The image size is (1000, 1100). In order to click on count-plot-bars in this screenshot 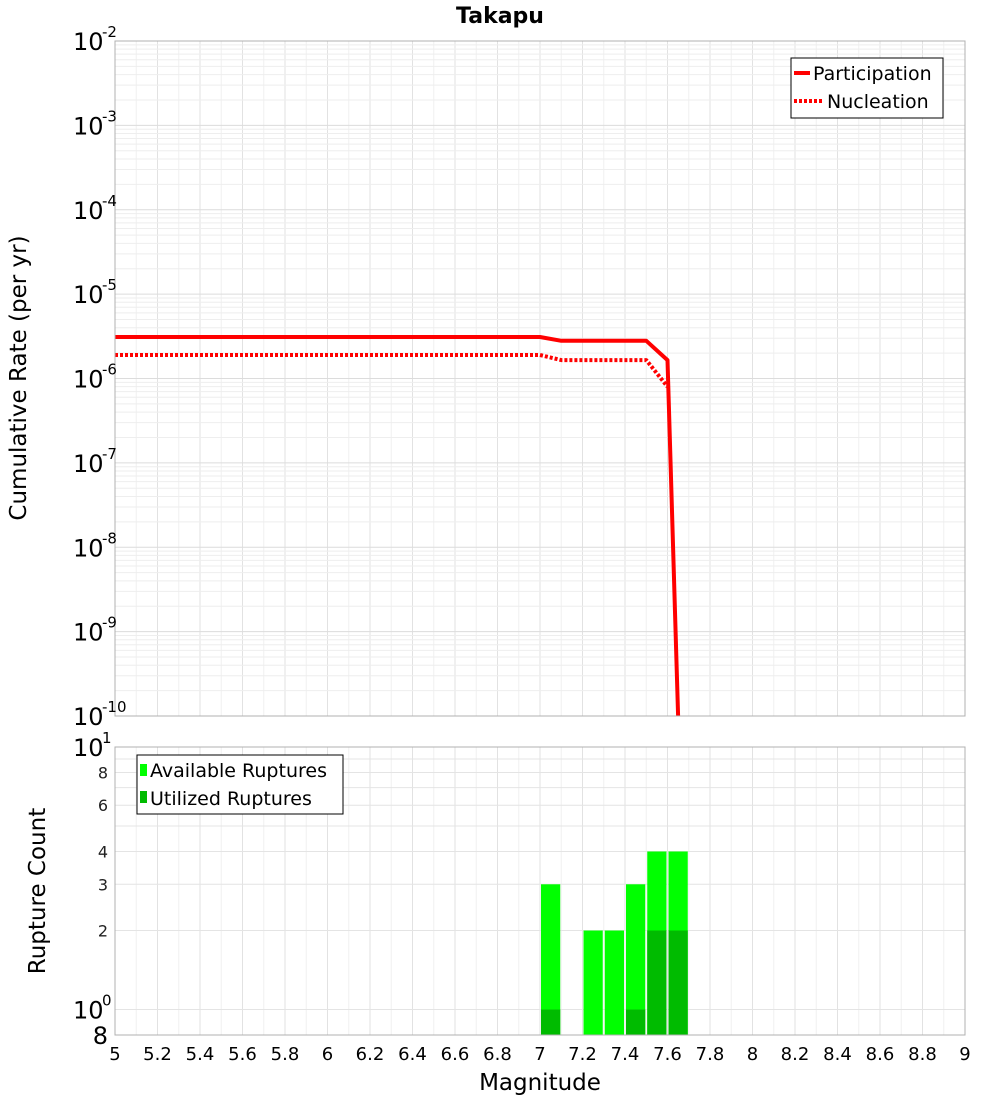, I will do `click(614, 943)`.